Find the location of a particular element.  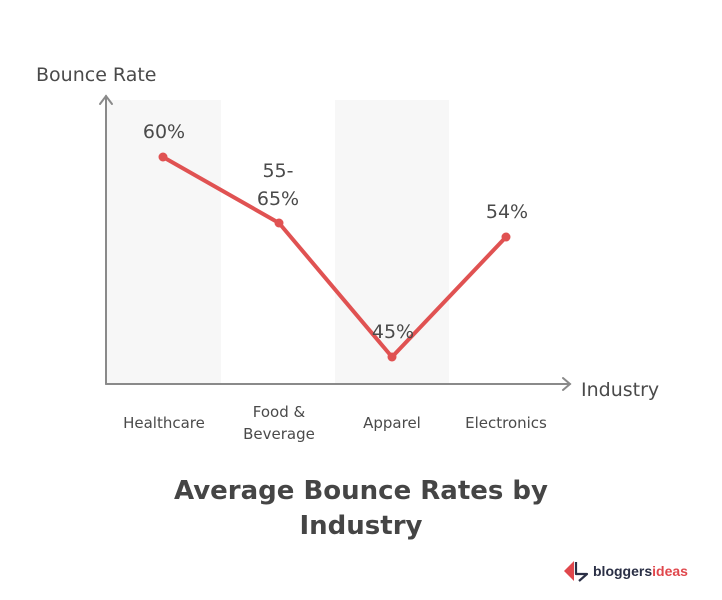

y-axis-label: Bounce Rate is located at coordinates (96, 75).